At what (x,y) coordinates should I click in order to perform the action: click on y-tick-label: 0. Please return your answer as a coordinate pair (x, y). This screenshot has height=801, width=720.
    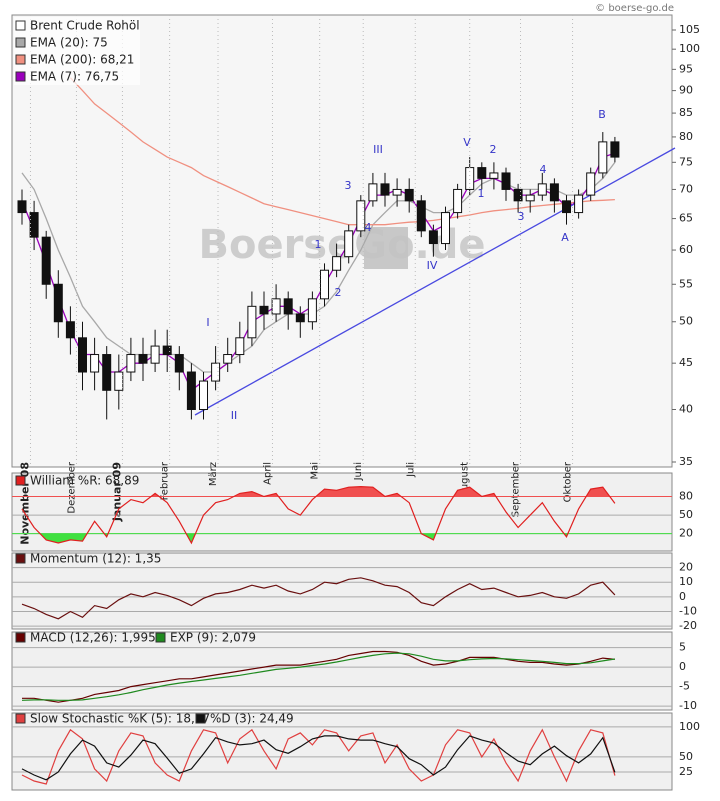
    Looking at the image, I should click on (682, 596).